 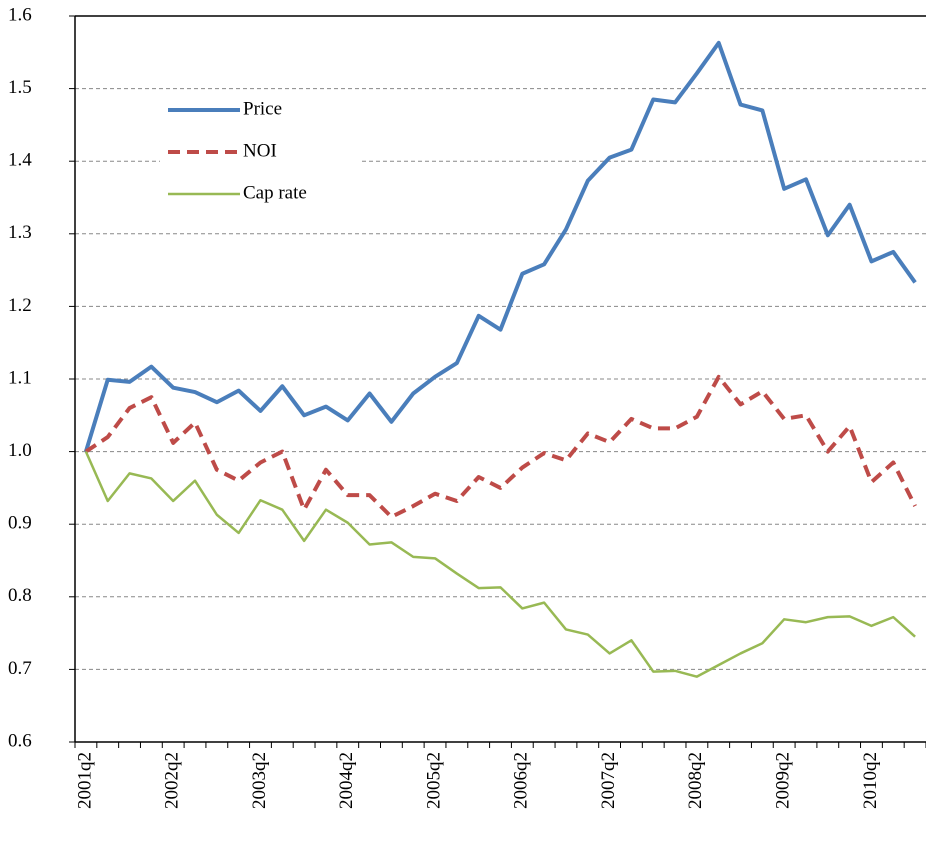 I want to click on x-tick-label: 2003q2, so click(x=259, y=780).